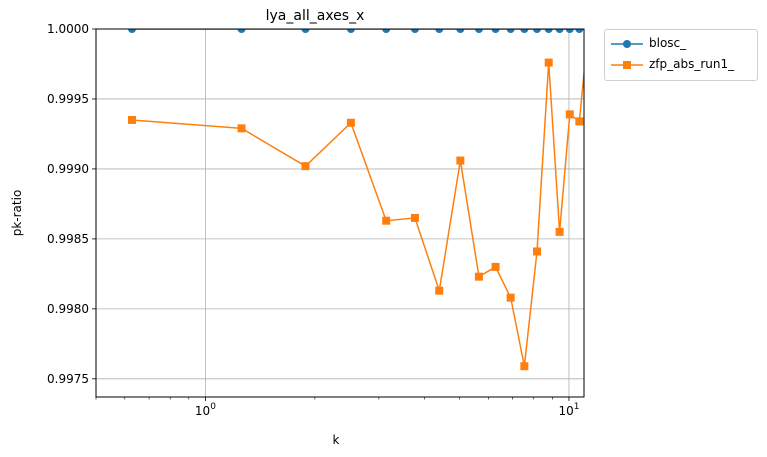 The image size is (767, 457). What do you see at coordinates (68, 309) in the screenshot?
I see `y-tick-label: 0.9980` at bounding box center [68, 309].